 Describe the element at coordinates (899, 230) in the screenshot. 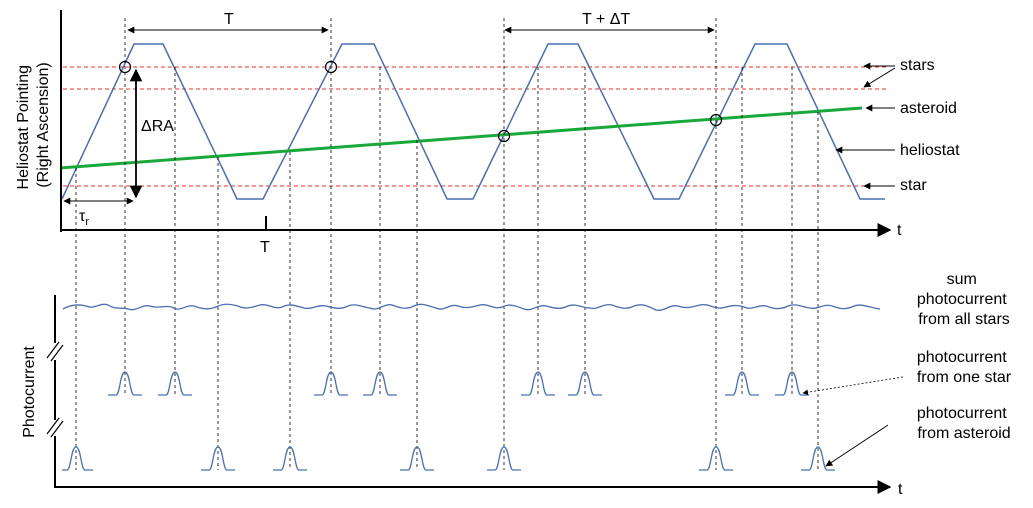

I see `top-t-axis-label: t` at that location.